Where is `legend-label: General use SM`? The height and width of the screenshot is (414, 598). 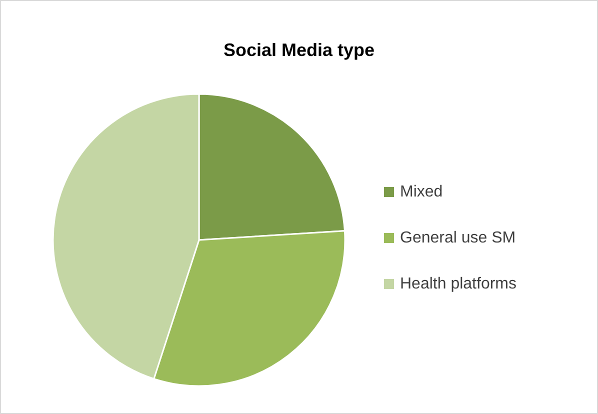
legend-label: General use SM is located at coordinates (458, 238).